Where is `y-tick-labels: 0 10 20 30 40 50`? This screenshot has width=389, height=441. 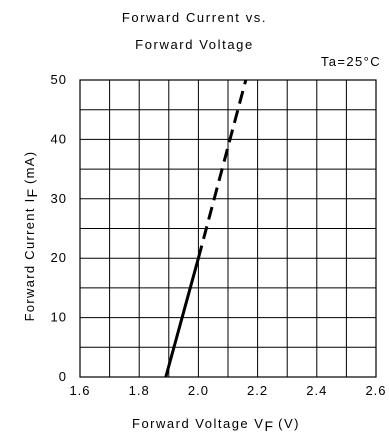 y-tick-labels: 0 10 20 30 40 50 is located at coordinates (59, 228).